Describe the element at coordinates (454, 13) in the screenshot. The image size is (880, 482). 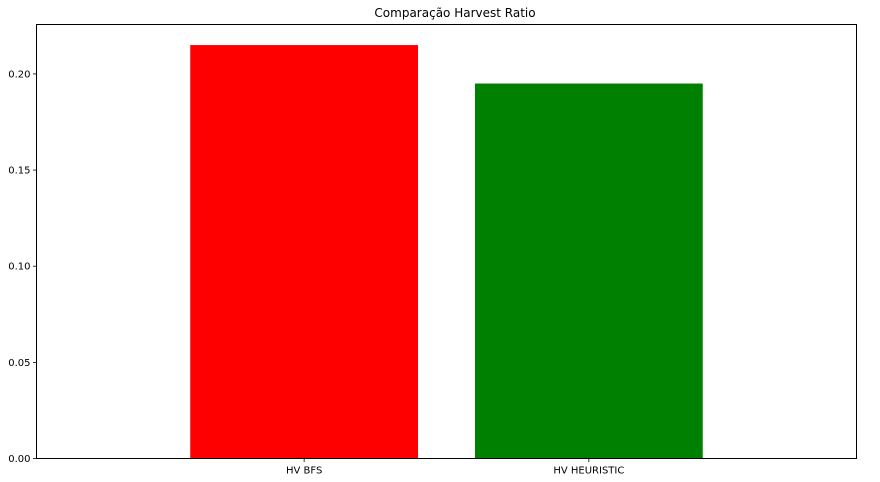
I see `chart-title: Comparação Harvest Ratio` at that location.